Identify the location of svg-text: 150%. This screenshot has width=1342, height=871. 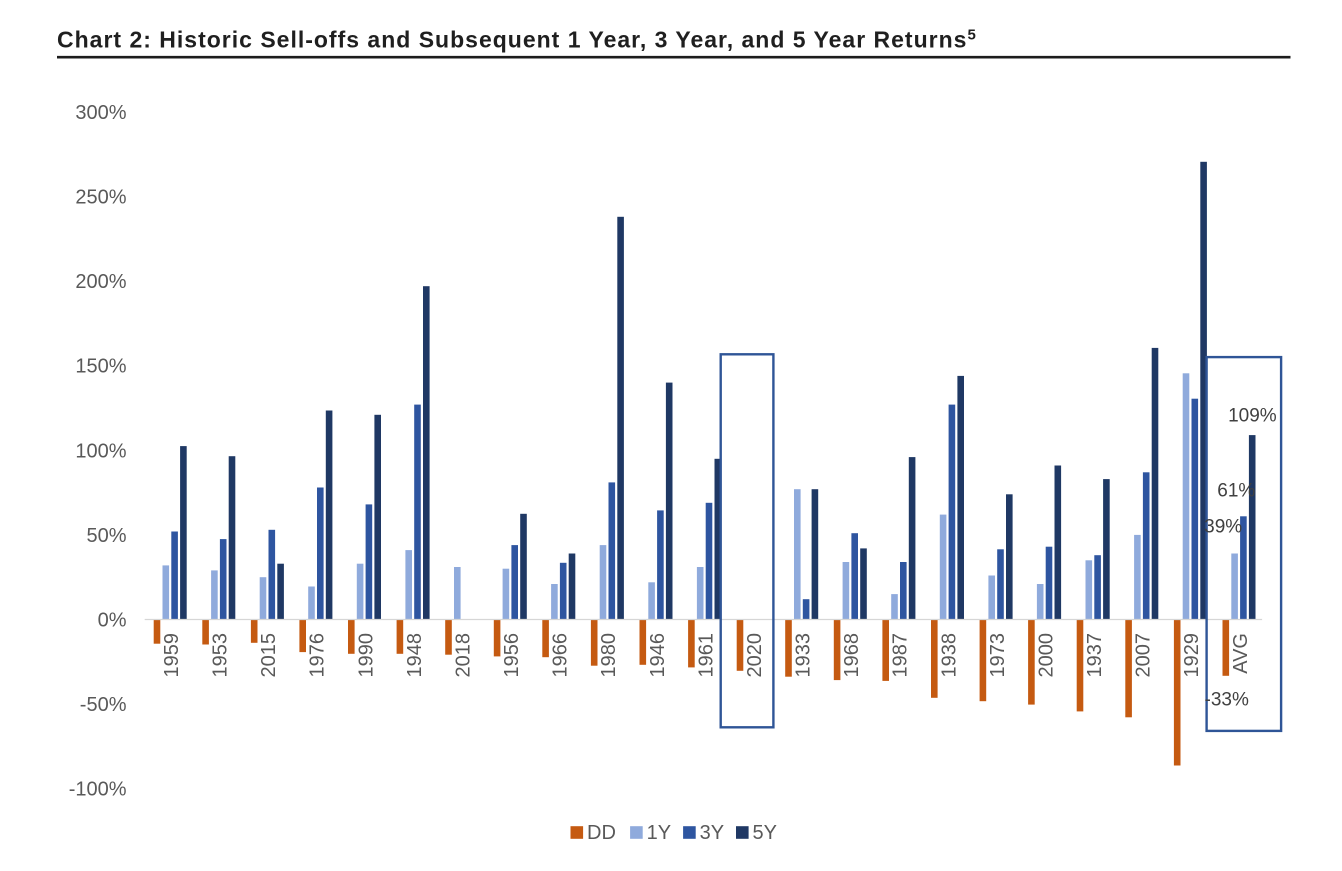
(100, 367).